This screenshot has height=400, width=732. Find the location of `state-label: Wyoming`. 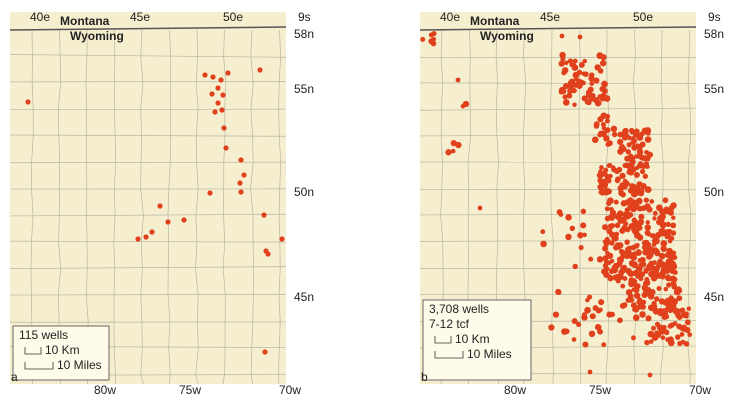

state-label: Wyoming is located at coordinates (507, 36).